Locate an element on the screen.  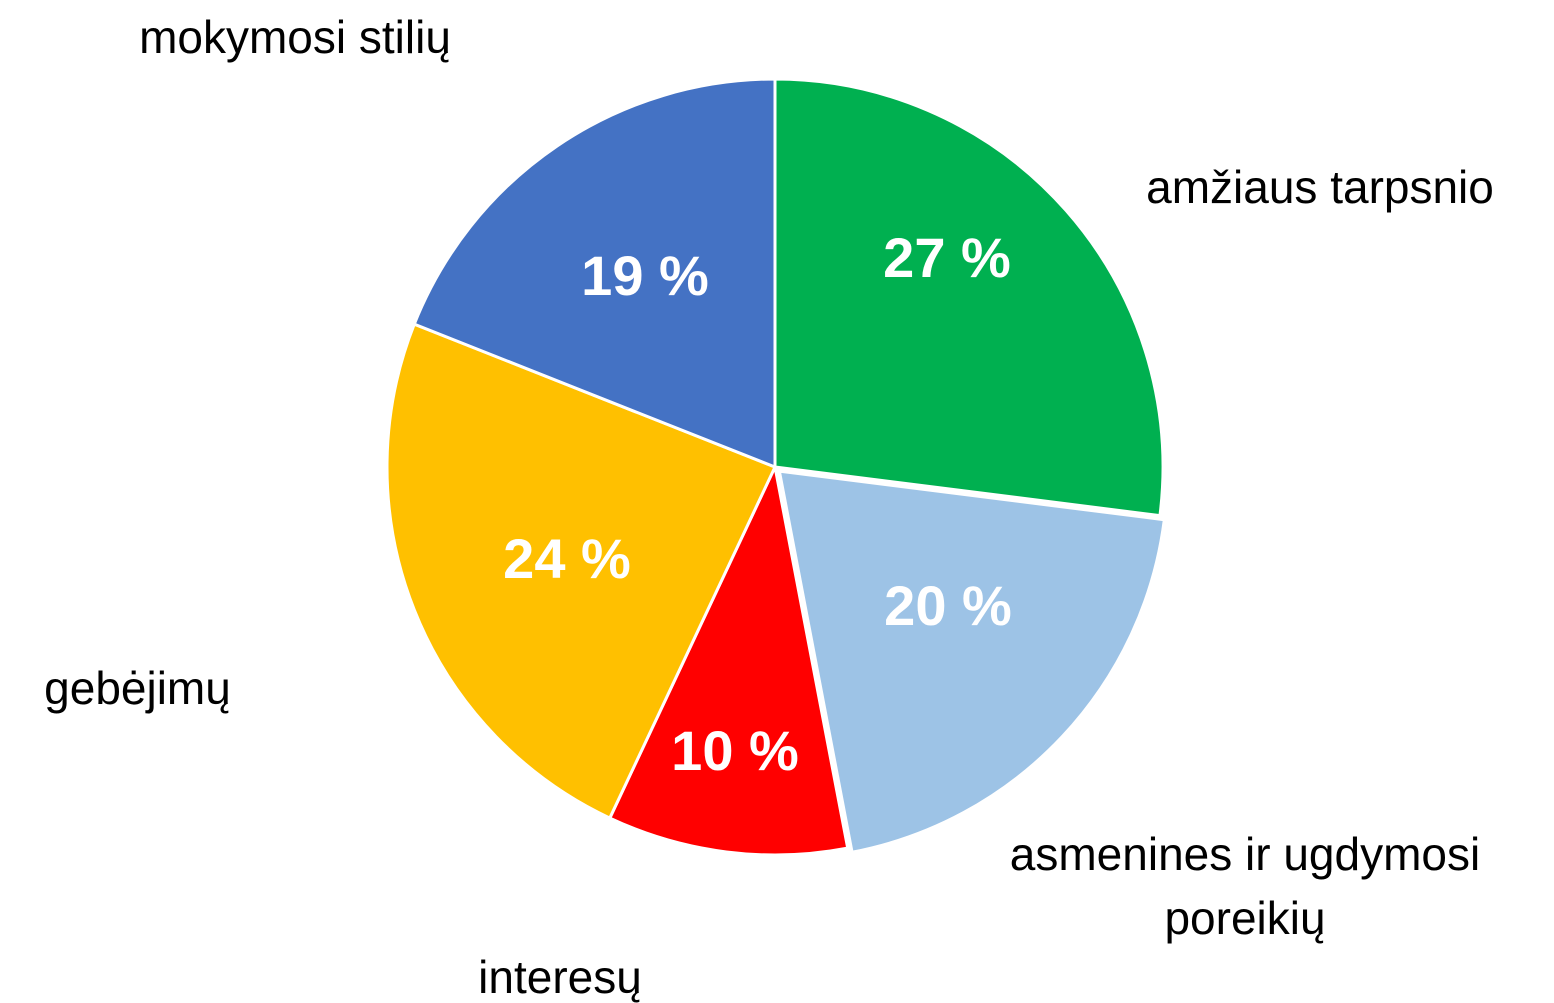
data-label: 24 % is located at coordinates (567, 558).